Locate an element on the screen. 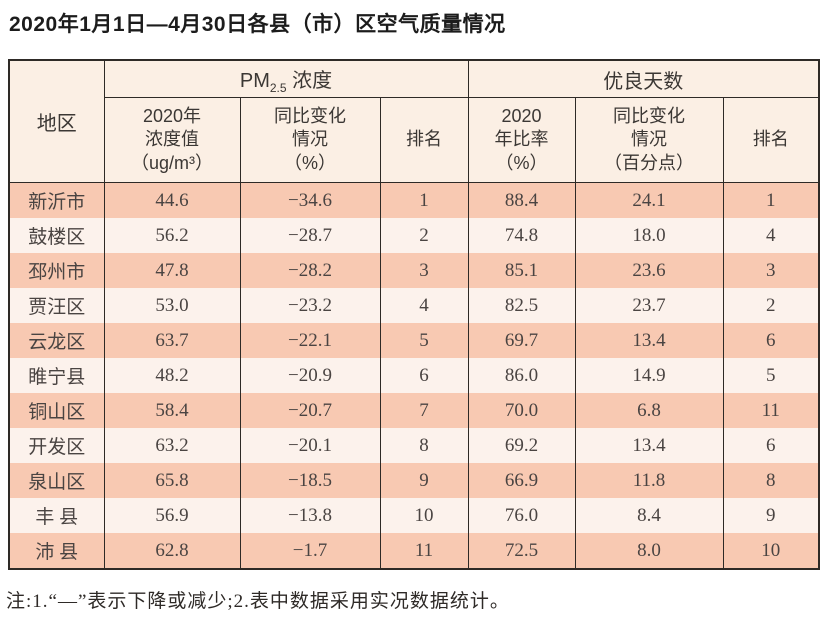 The height and width of the screenshot is (628, 825). pm-rank-cell: 6 is located at coordinates (424, 375).